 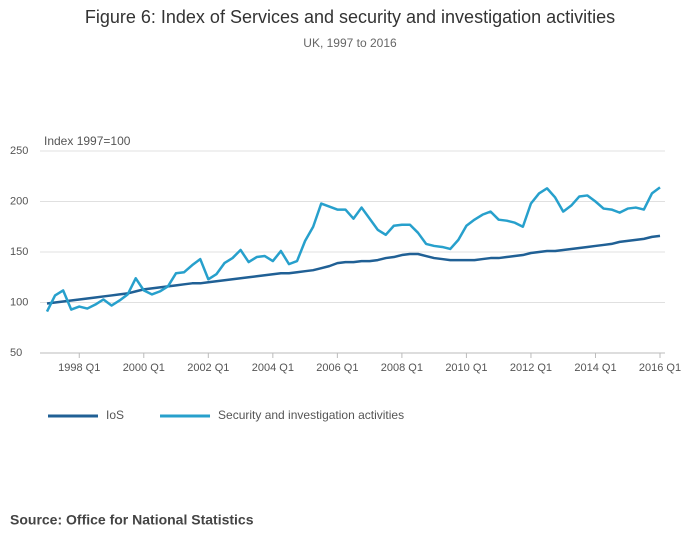 What do you see at coordinates (273, 368) in the screenshot?
I see `x-tick-label: 2004 Q1` at bounding box center [273, 368].